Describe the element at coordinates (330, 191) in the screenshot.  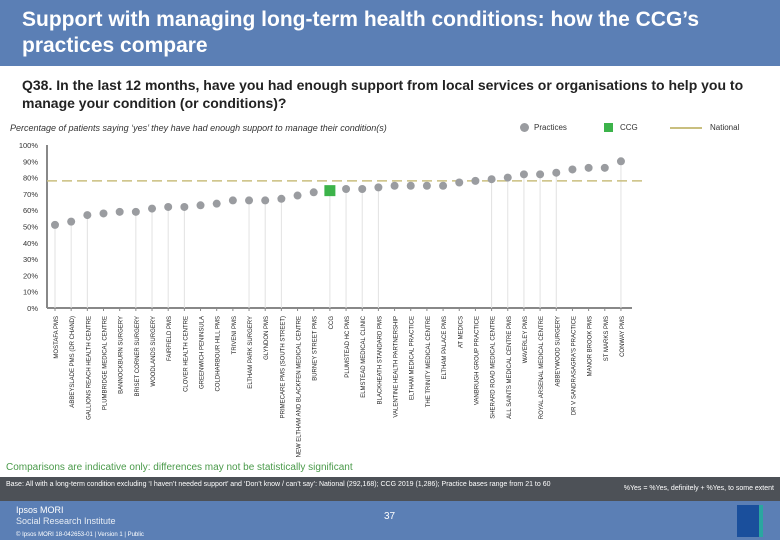
I see `ccg-marker` at that location.